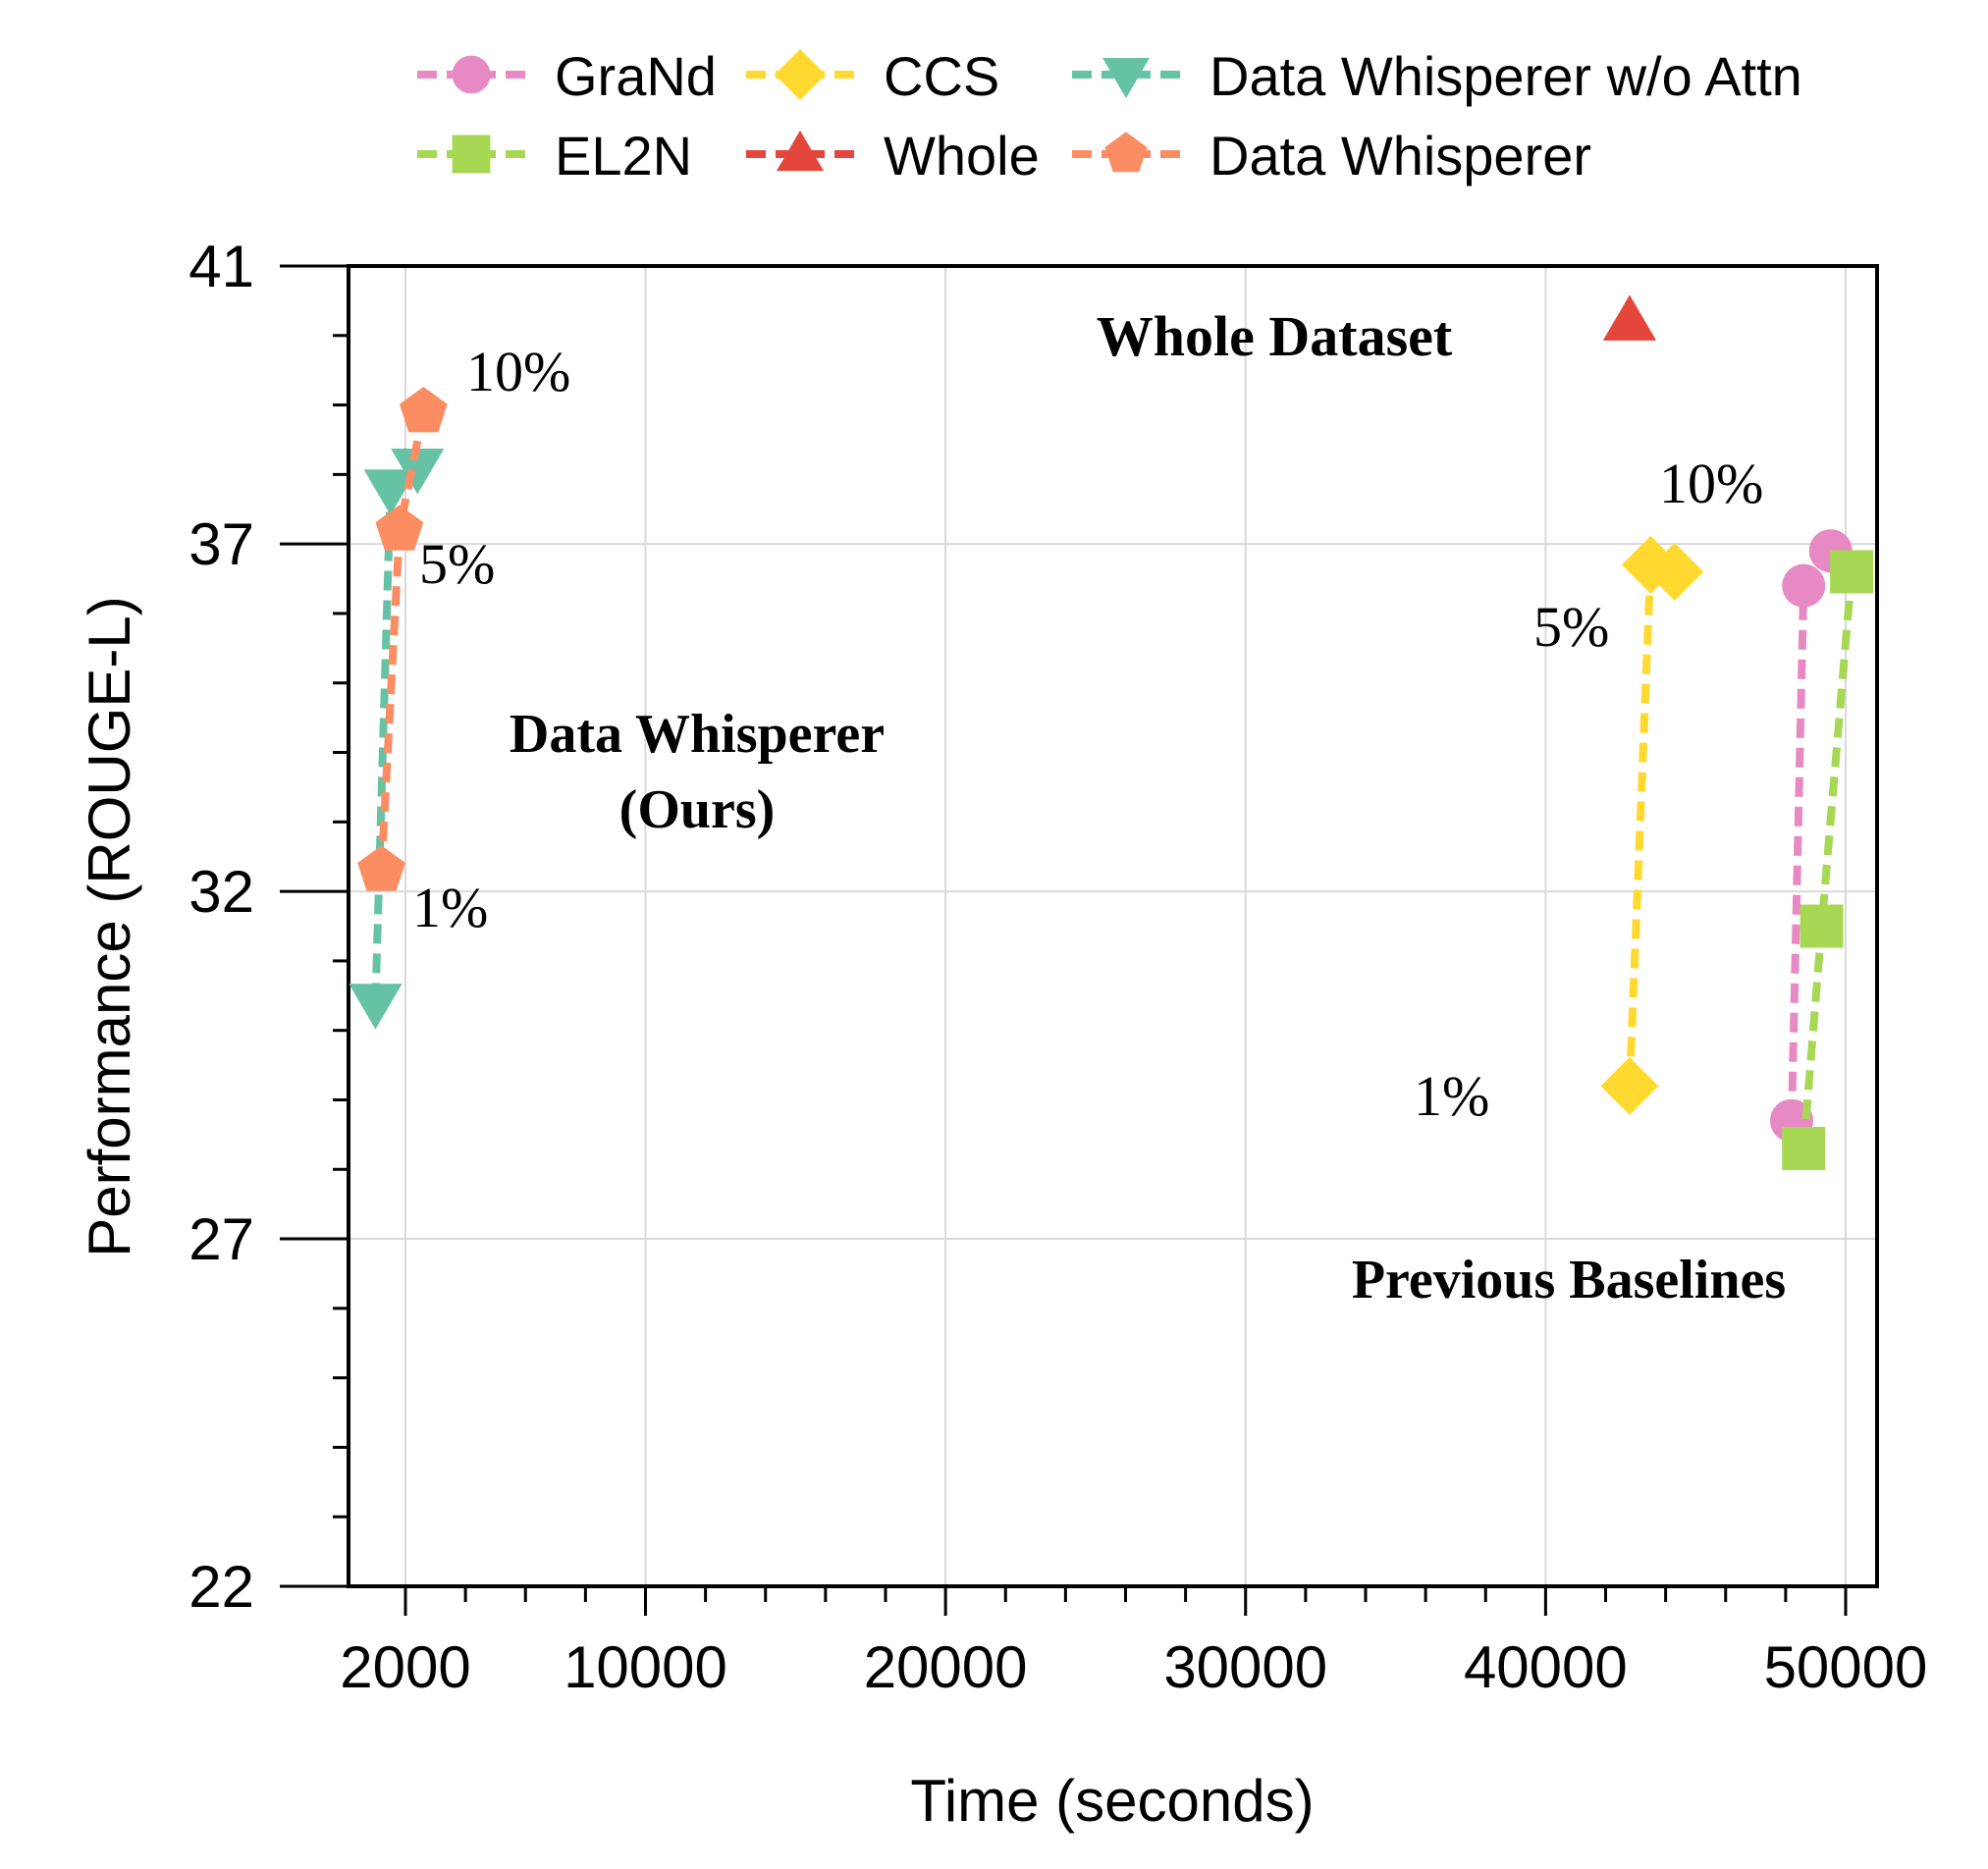 The image size is (1988, 1869). What do you see at coordinates (221, 1587) in the screenshot?
I see `y-tick-label: 22` at bounding box center [221, 1587].